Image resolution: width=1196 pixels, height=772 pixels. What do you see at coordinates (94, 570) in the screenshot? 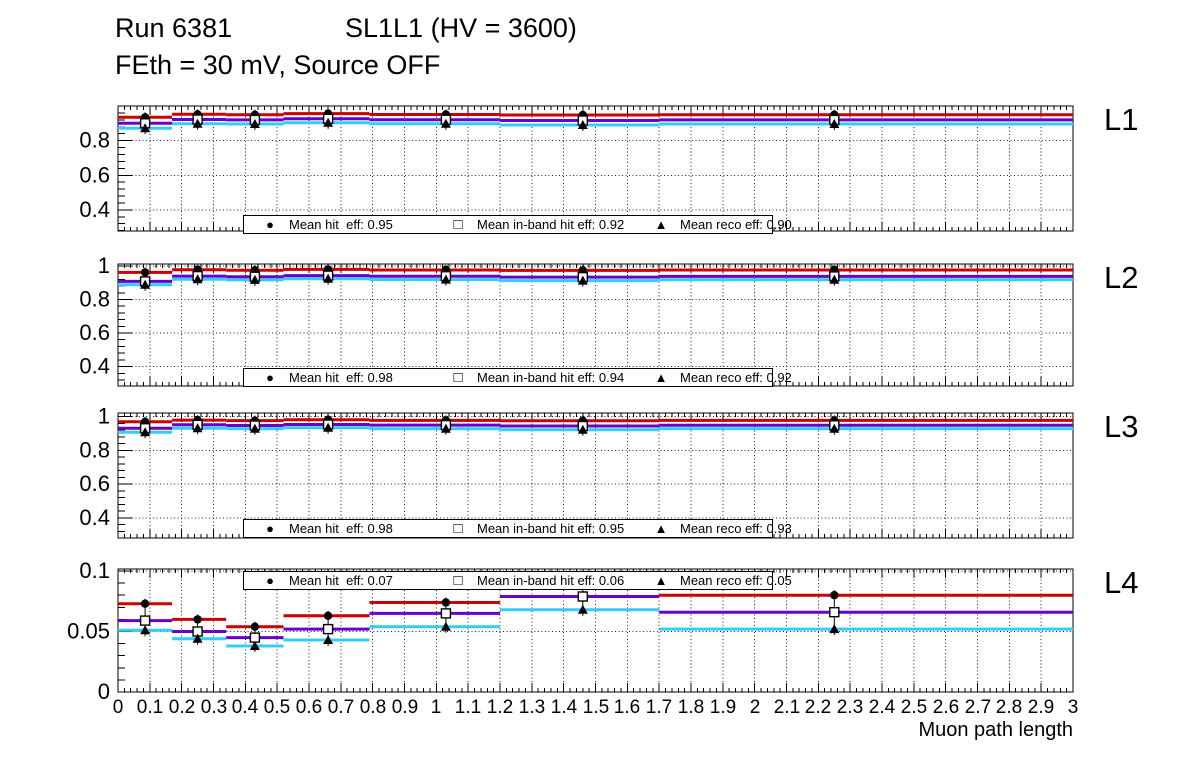
I see `svg-text: 0.1` at bounding box center [94, 570].